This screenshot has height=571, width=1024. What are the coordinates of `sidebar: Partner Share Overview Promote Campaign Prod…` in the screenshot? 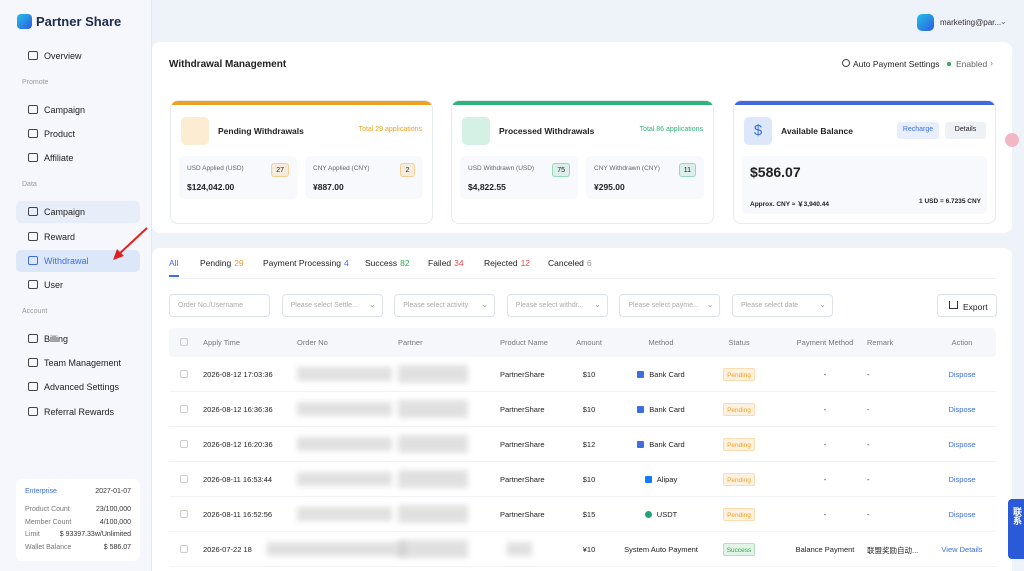 It's located at (76, 285).